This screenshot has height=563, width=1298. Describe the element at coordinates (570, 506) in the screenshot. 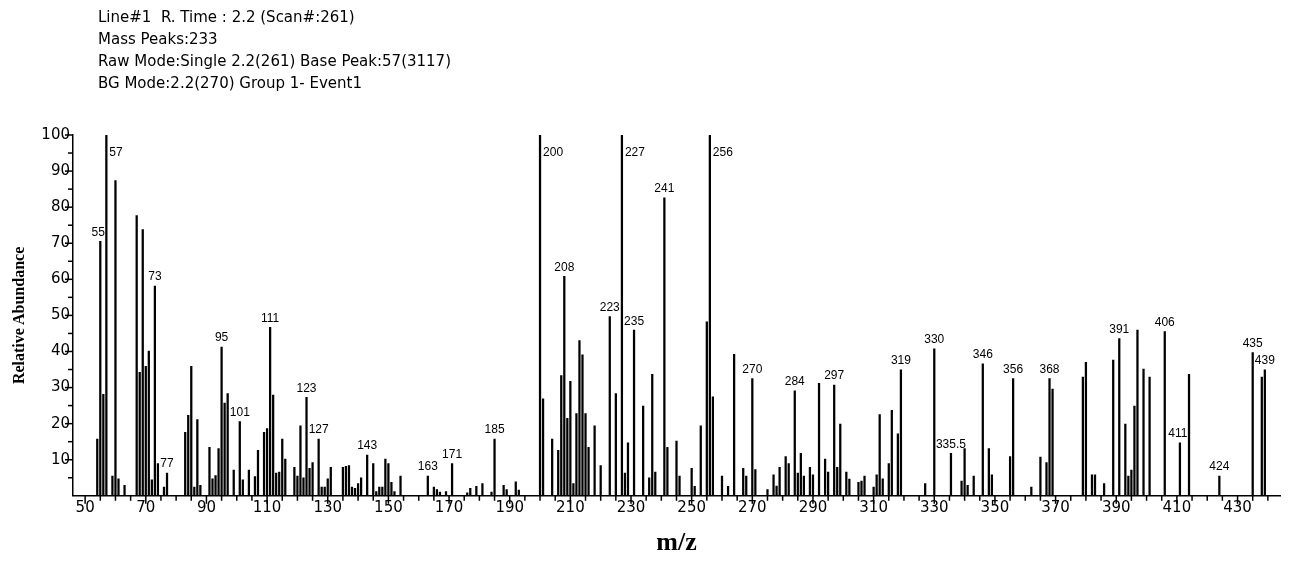

I see `x-tick-label: 210` at that location.